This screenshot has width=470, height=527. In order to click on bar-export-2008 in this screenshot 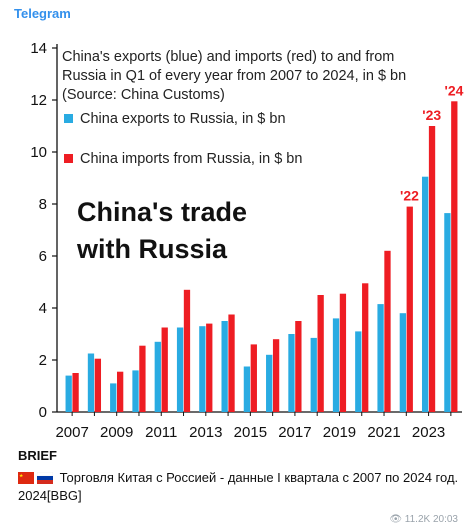, I will do `click(91, 382)`.